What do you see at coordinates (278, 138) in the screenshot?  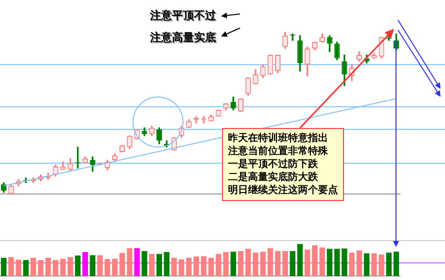 I see `annotation: 昨天在特训班特意指出` at bounding box center [278, 138].